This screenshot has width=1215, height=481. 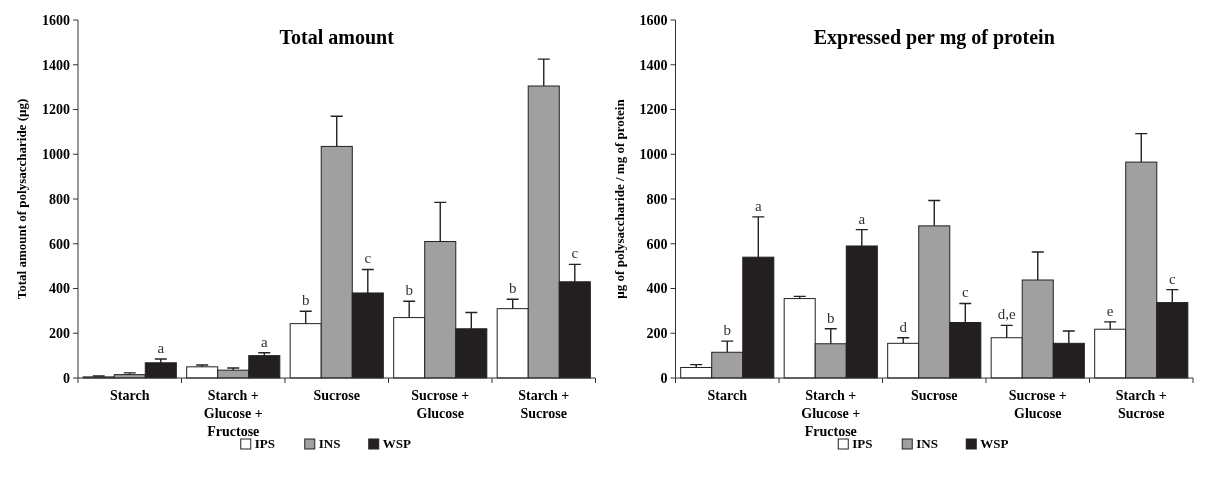 What do you see at coordinates (934, 37) in the screenshot?
I see `chart-title: Expressed per mg of protein` at bounding box center [934, 37].